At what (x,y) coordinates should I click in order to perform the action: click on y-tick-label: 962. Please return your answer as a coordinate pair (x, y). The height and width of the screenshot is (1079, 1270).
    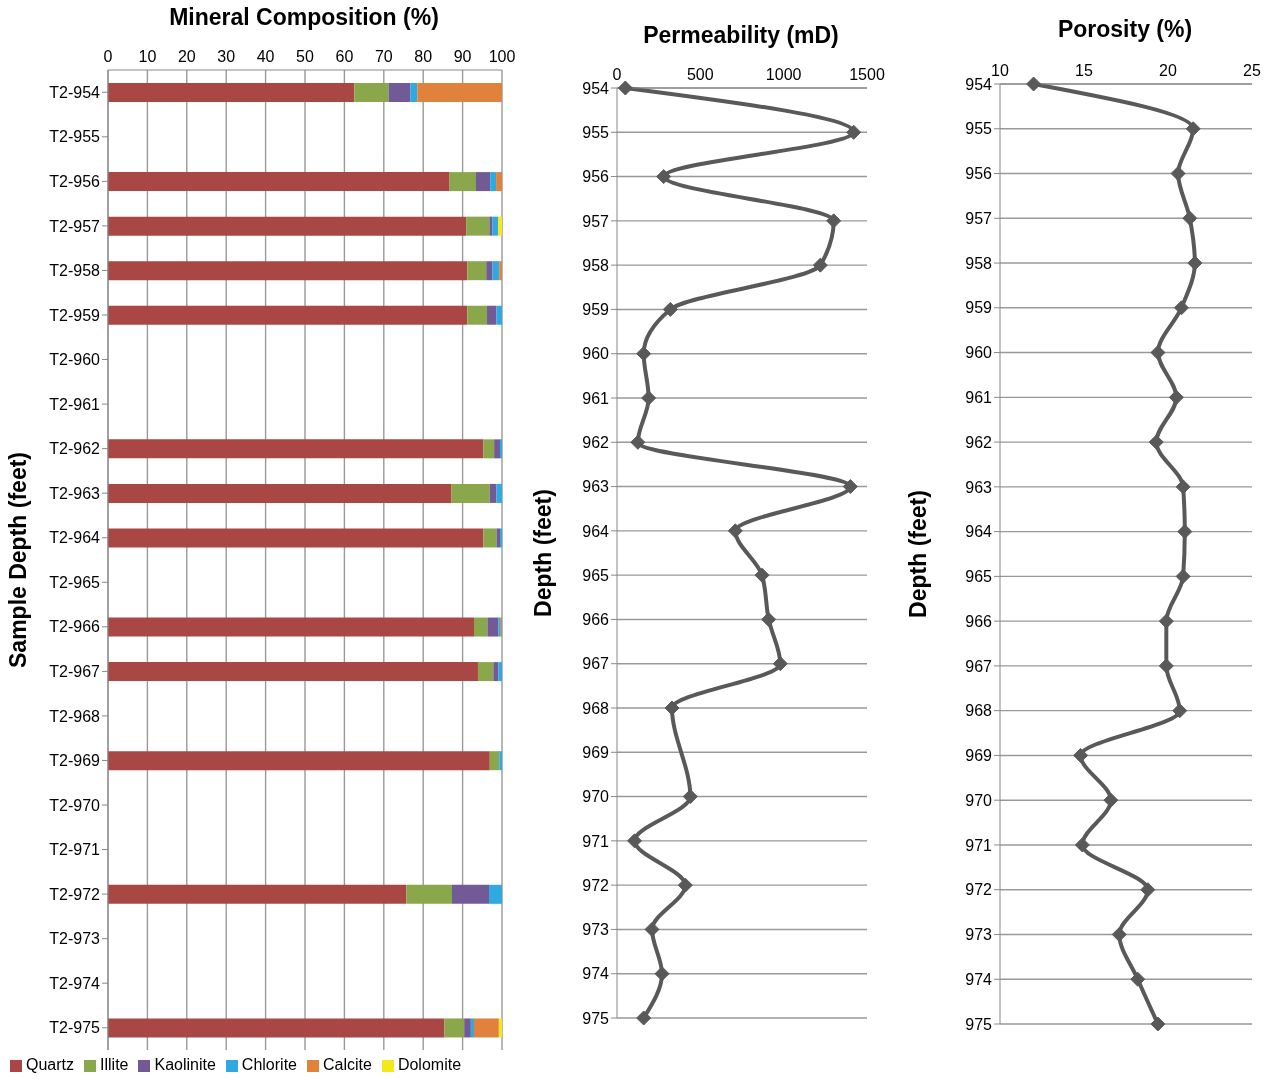
    Looking at the image, I should click on (979, 442).